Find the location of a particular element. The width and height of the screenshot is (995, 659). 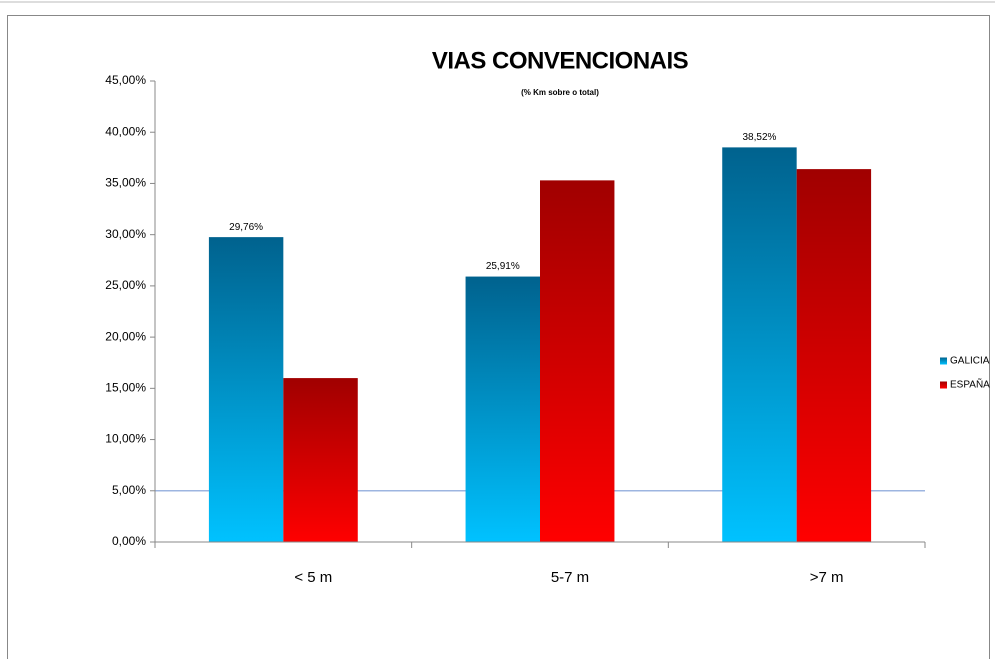

value-label: 29,76% is located at coordinates (246, 227).